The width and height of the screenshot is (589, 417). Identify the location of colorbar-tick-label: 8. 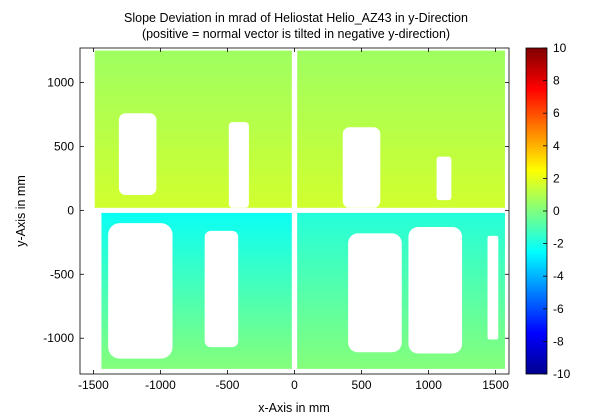
(556, 81).